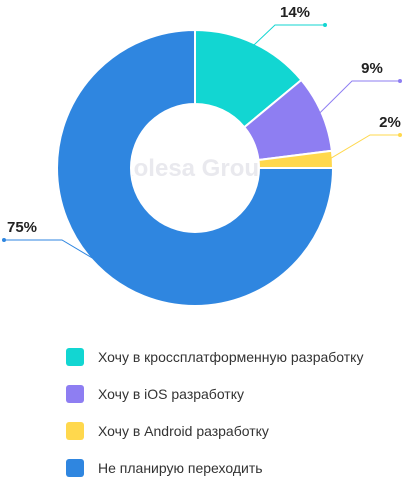  Describe the element at coordinates (358, 98) in the screenshot. I see `leader-line-ios` at that location.